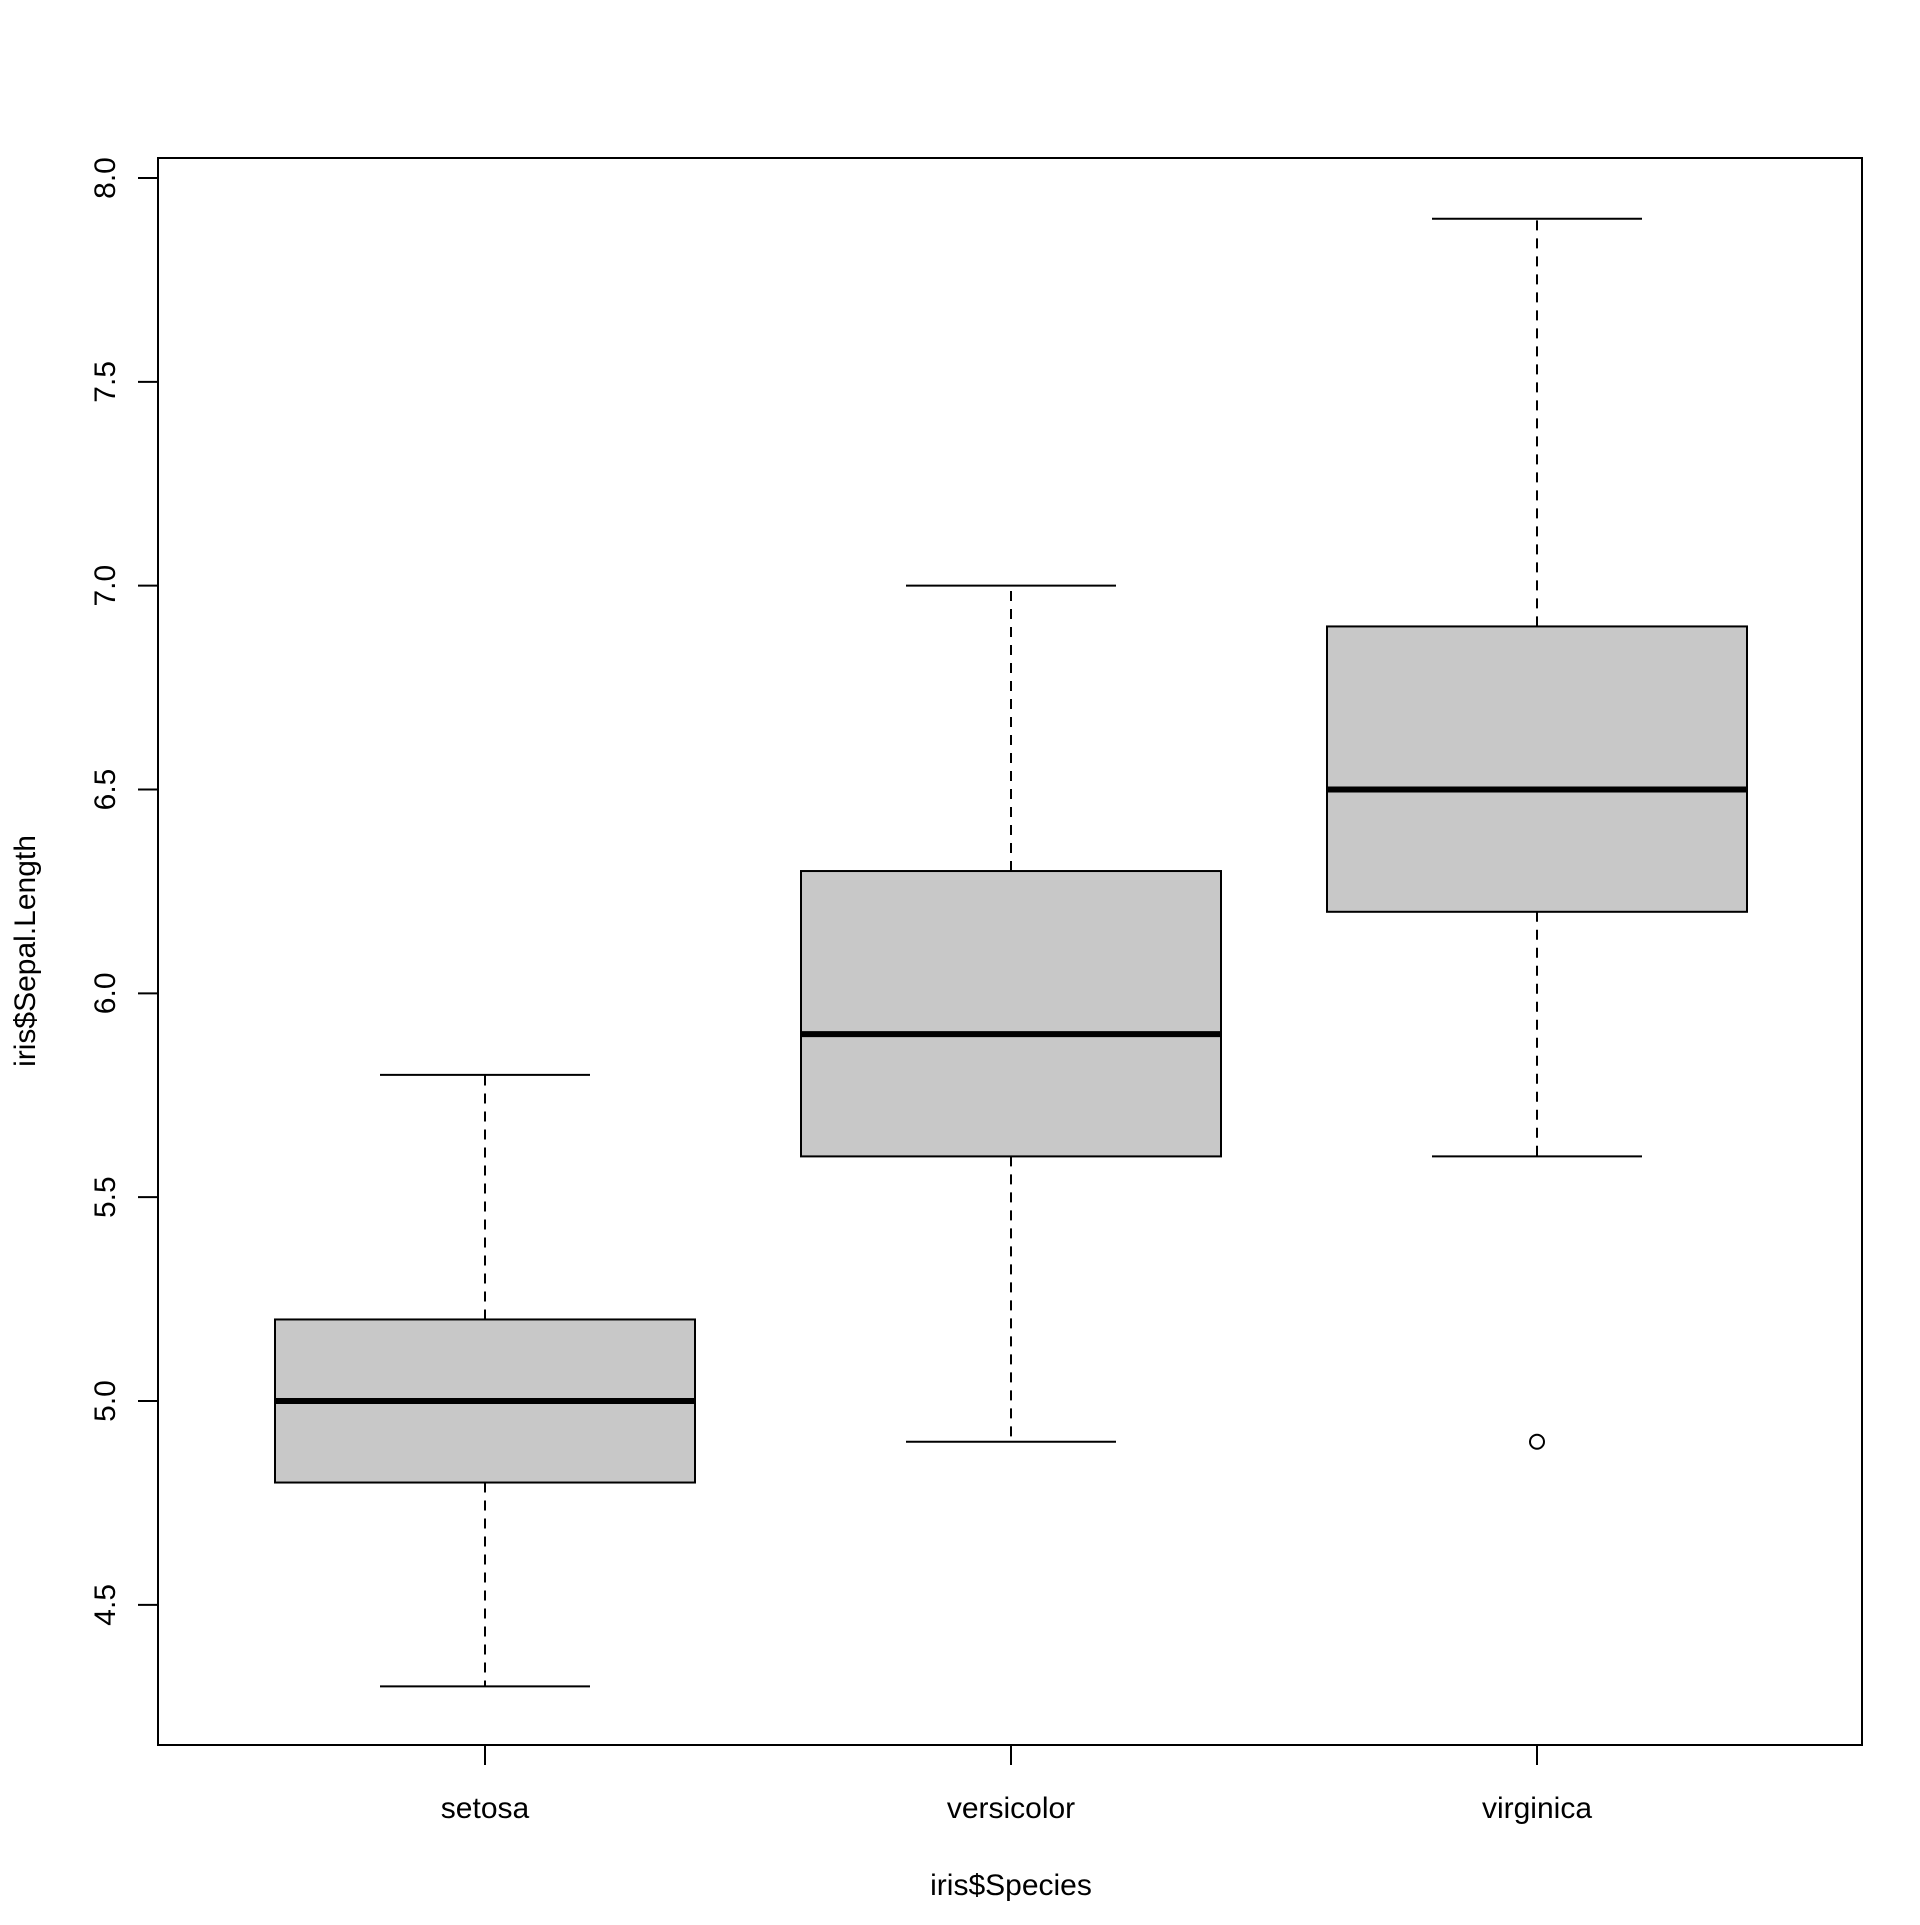  I want to click on y-tick-label: 7.5, so click(105, 382).